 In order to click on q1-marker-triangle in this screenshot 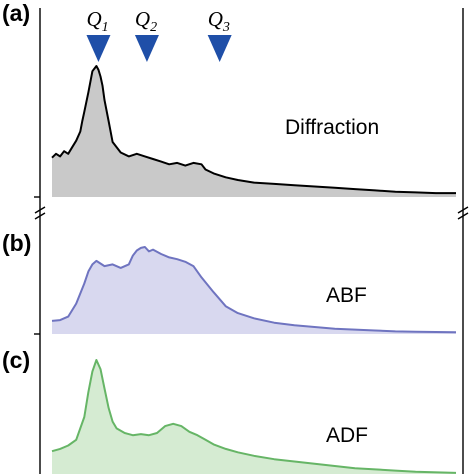, I will do `click(98, 48)`.